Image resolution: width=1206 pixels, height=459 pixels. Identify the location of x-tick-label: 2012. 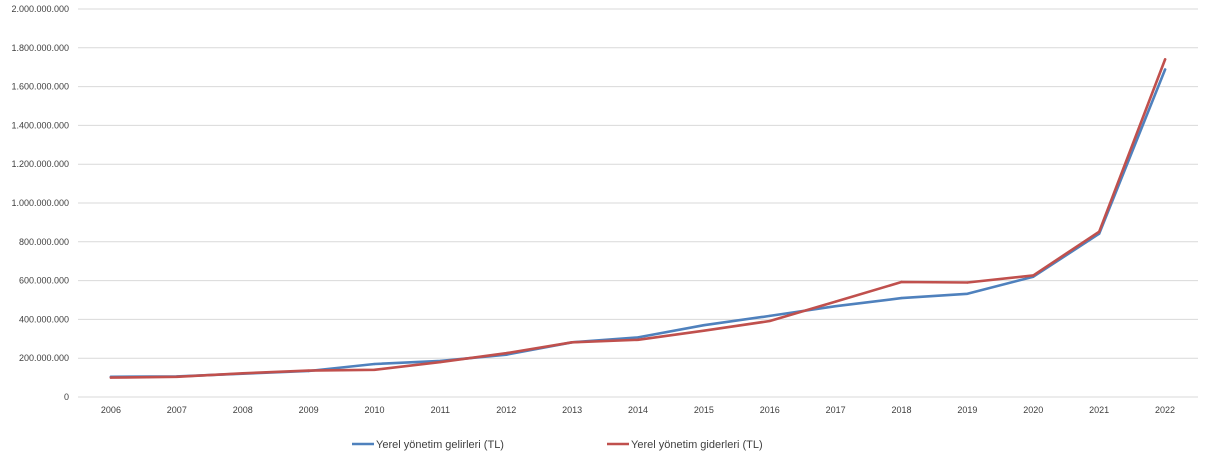
(506, 410).